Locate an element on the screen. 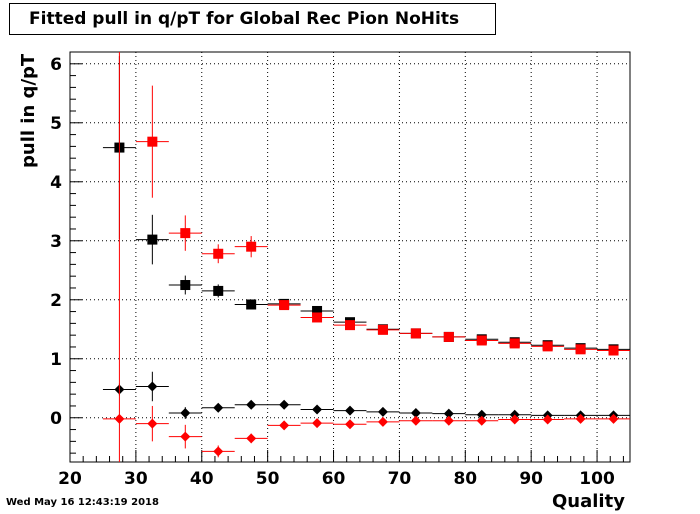  x-axis-label: Quality is located at coordinates (588, 501).